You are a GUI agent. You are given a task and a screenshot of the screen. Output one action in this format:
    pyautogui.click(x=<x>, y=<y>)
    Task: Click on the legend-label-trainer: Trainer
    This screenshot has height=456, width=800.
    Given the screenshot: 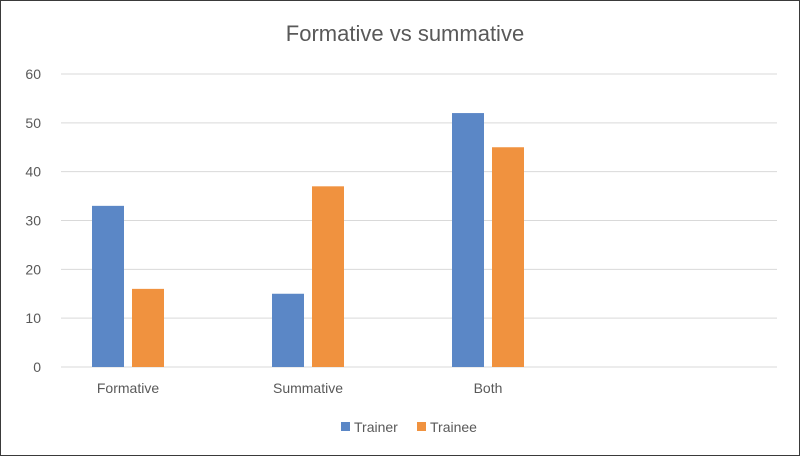 What is the action you would take?
    pyautogui.click(x=376, y=427)
    